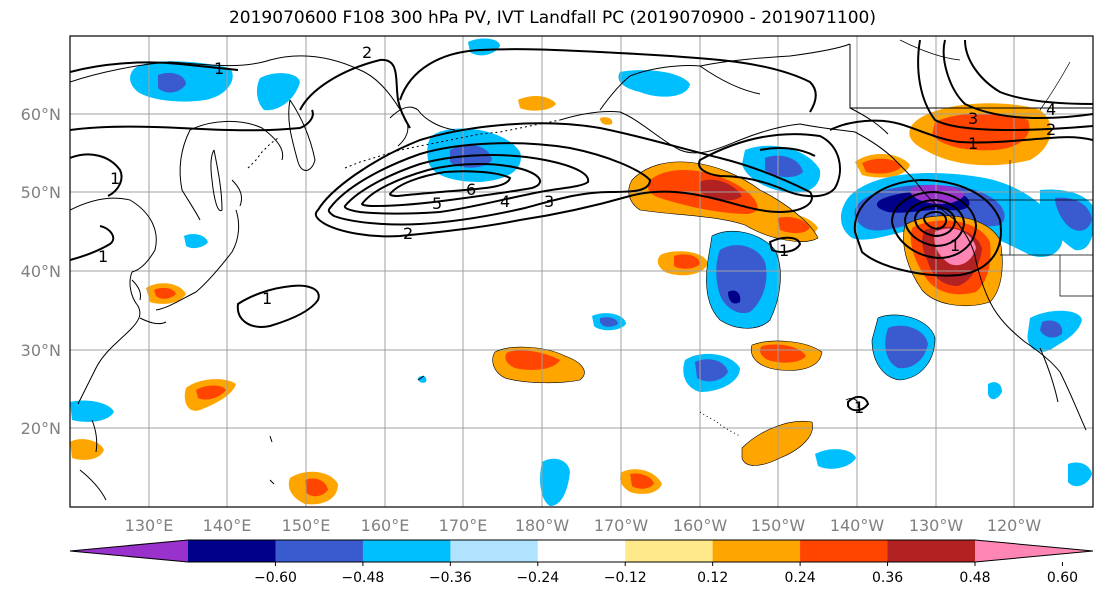  What do you see at coordinates (41, 428) in the screenshot?
I see `lat-label: 20°N` at bounding box center [41, 428].